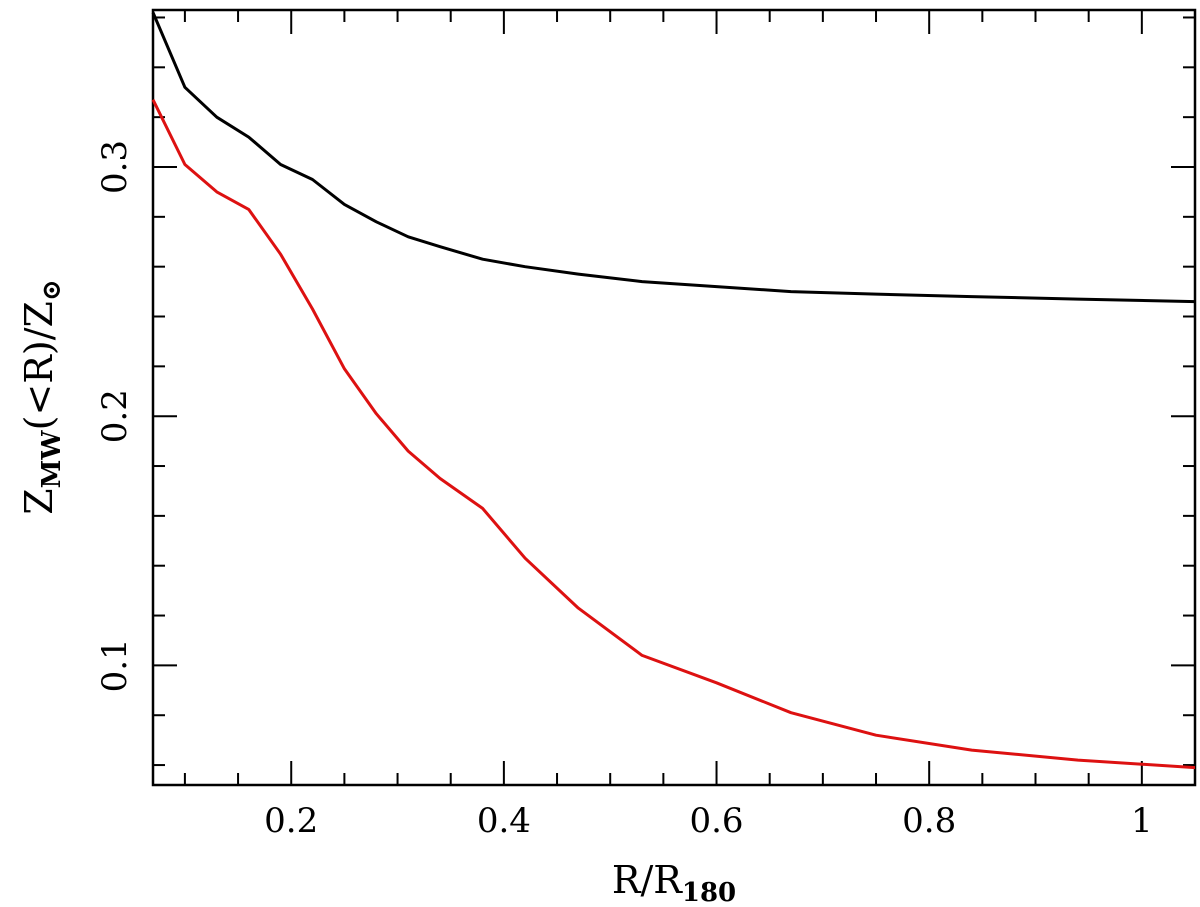  I want to click on x-axis-label-sub: 180, so click(709, 892).